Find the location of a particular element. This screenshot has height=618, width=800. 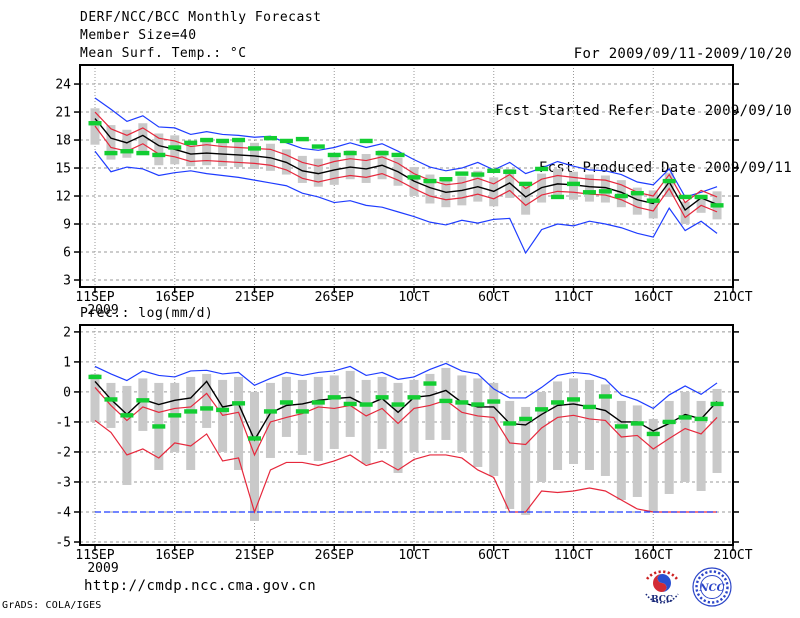

x-tick-label: 11SEP is located at coordinates (94, 297).